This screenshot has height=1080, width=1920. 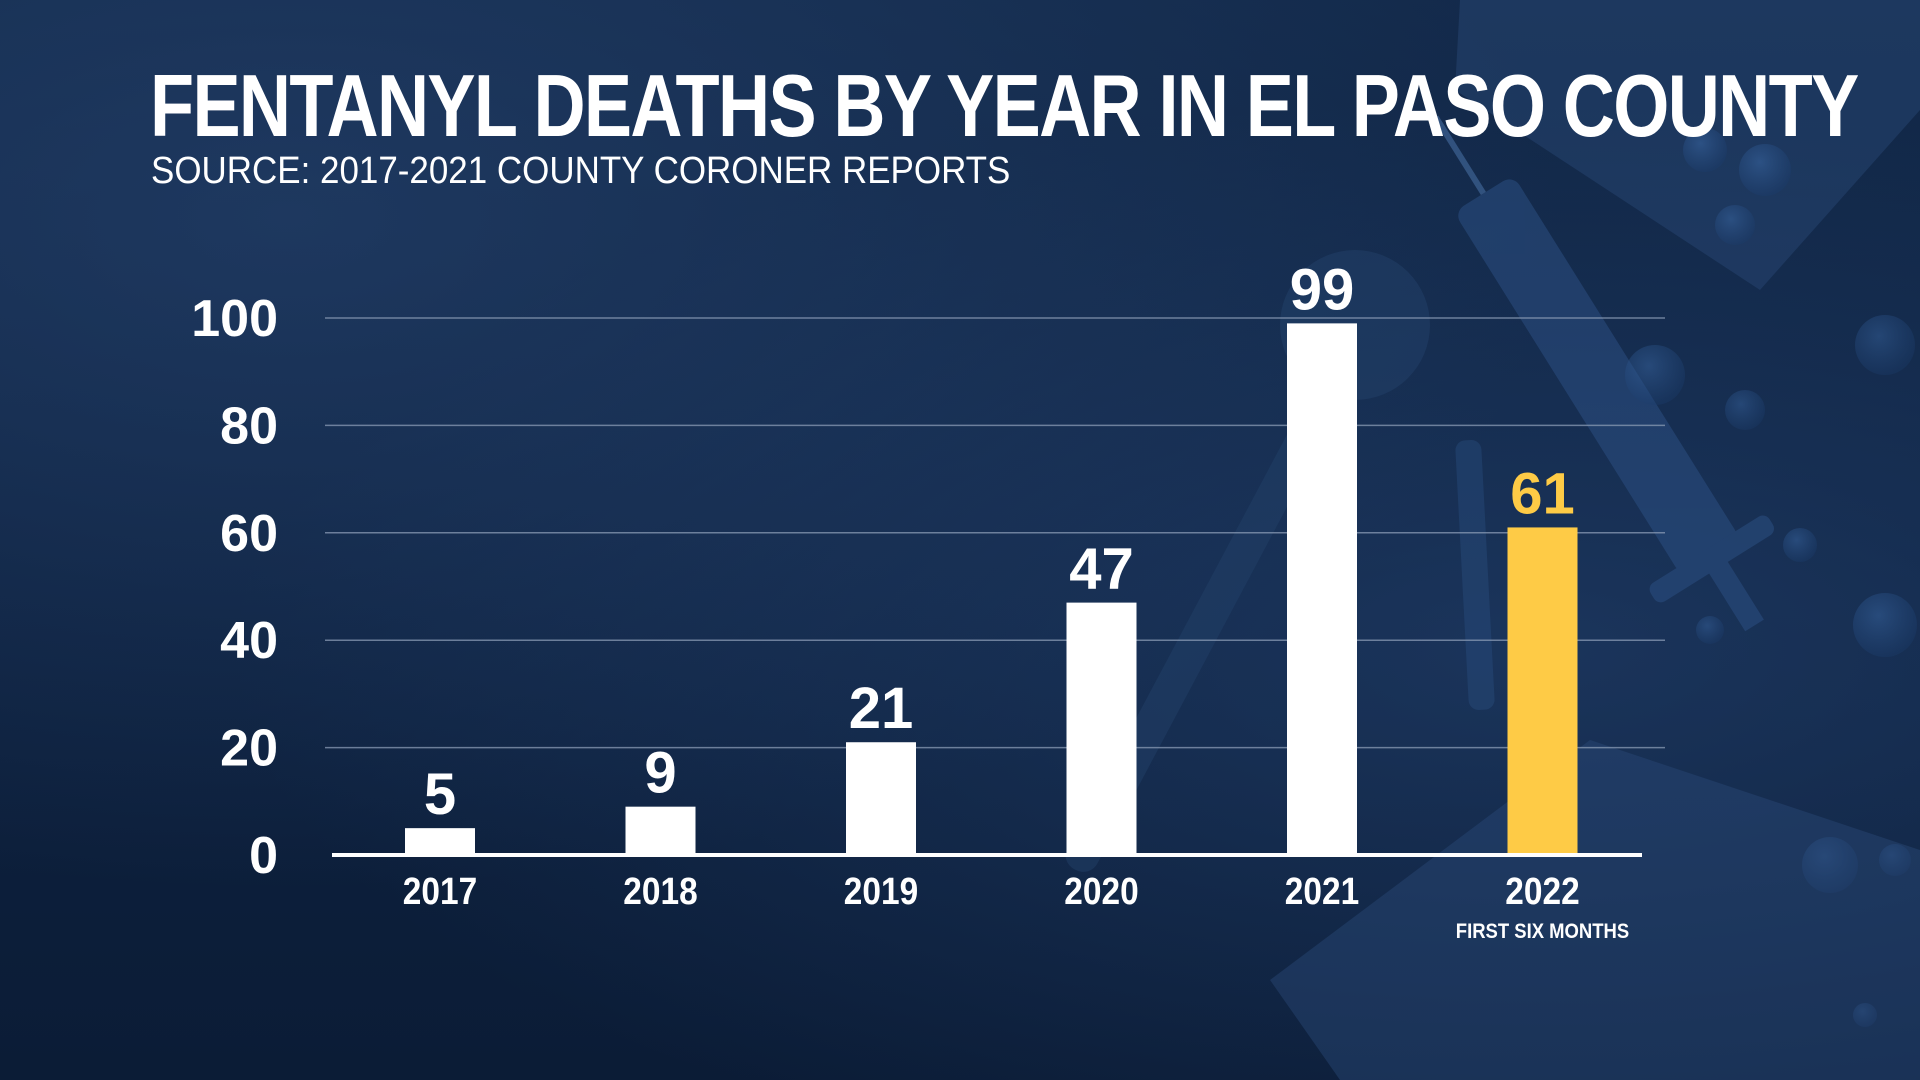 I want to click on data-label-2020: 47, so click(x=1101, y=569).